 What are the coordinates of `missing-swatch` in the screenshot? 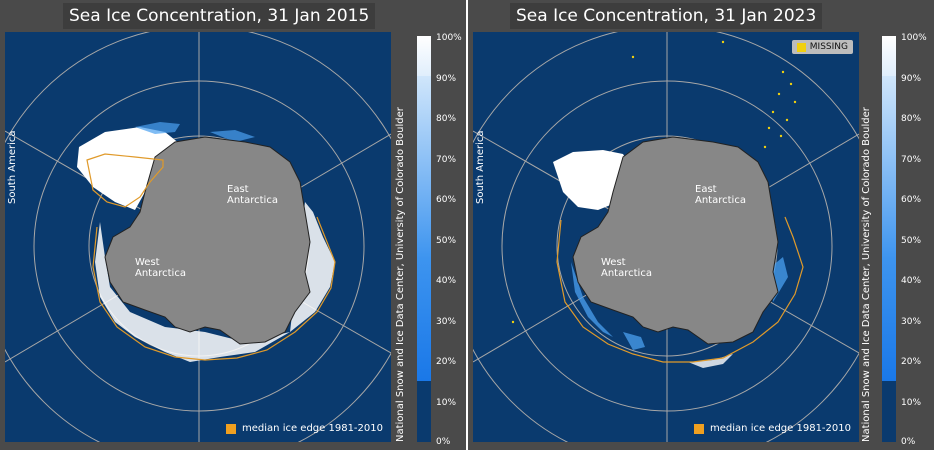 It's located at (801, 47).